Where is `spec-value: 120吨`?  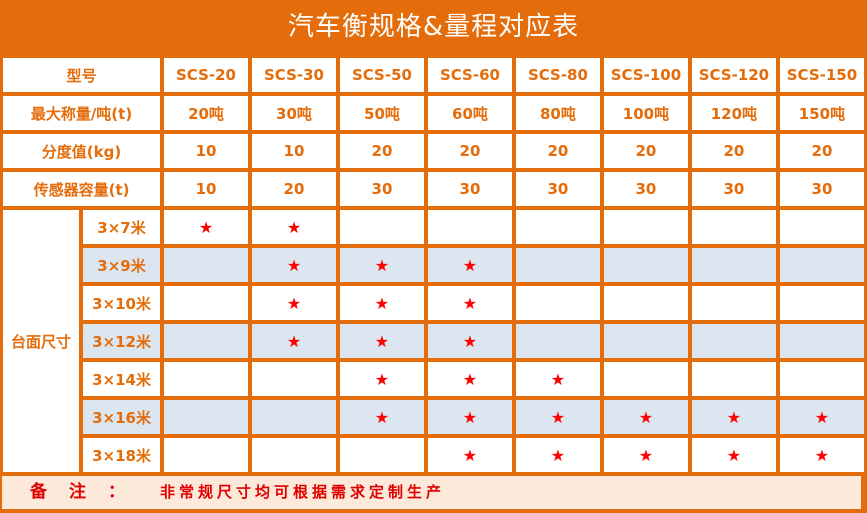
spec-value: 120吨 is located at coordinates (733, 113).